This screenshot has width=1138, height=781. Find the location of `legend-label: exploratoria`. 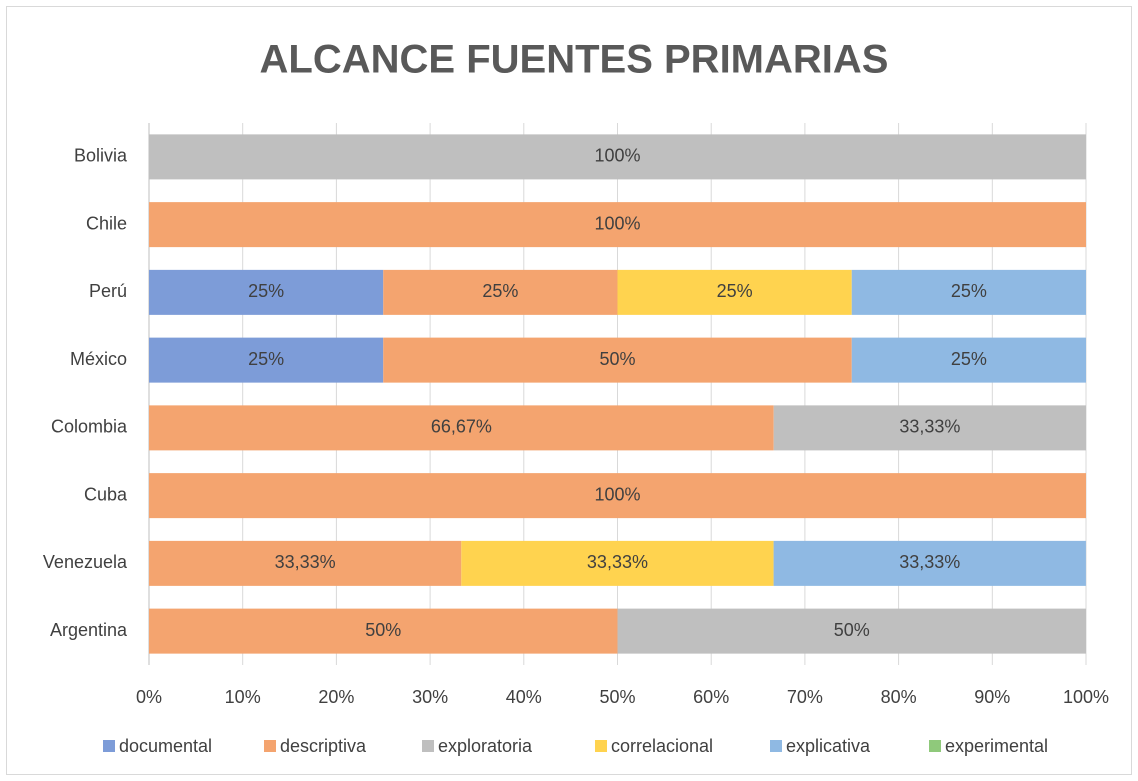

legend-label: exploratoria is located at coordinates (485, 746).